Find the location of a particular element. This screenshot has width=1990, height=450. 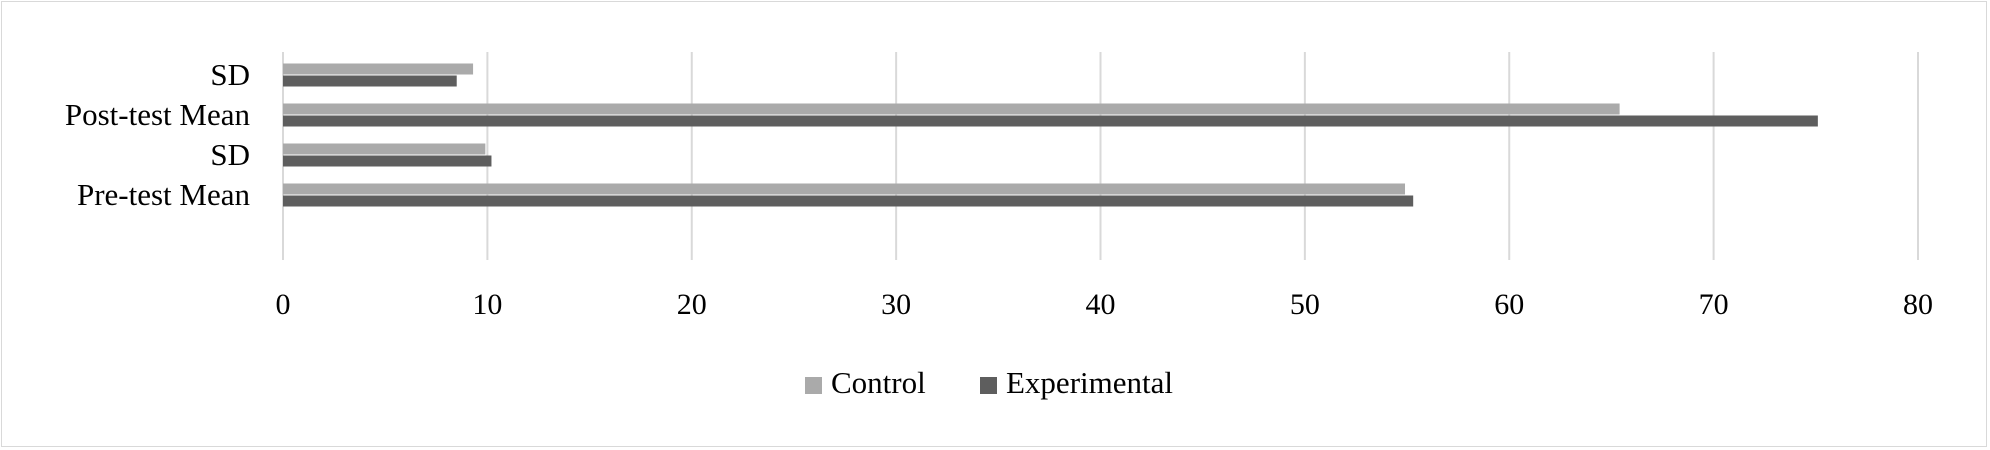

x-tick-label: 80 is located at coordinates (1918, 304).